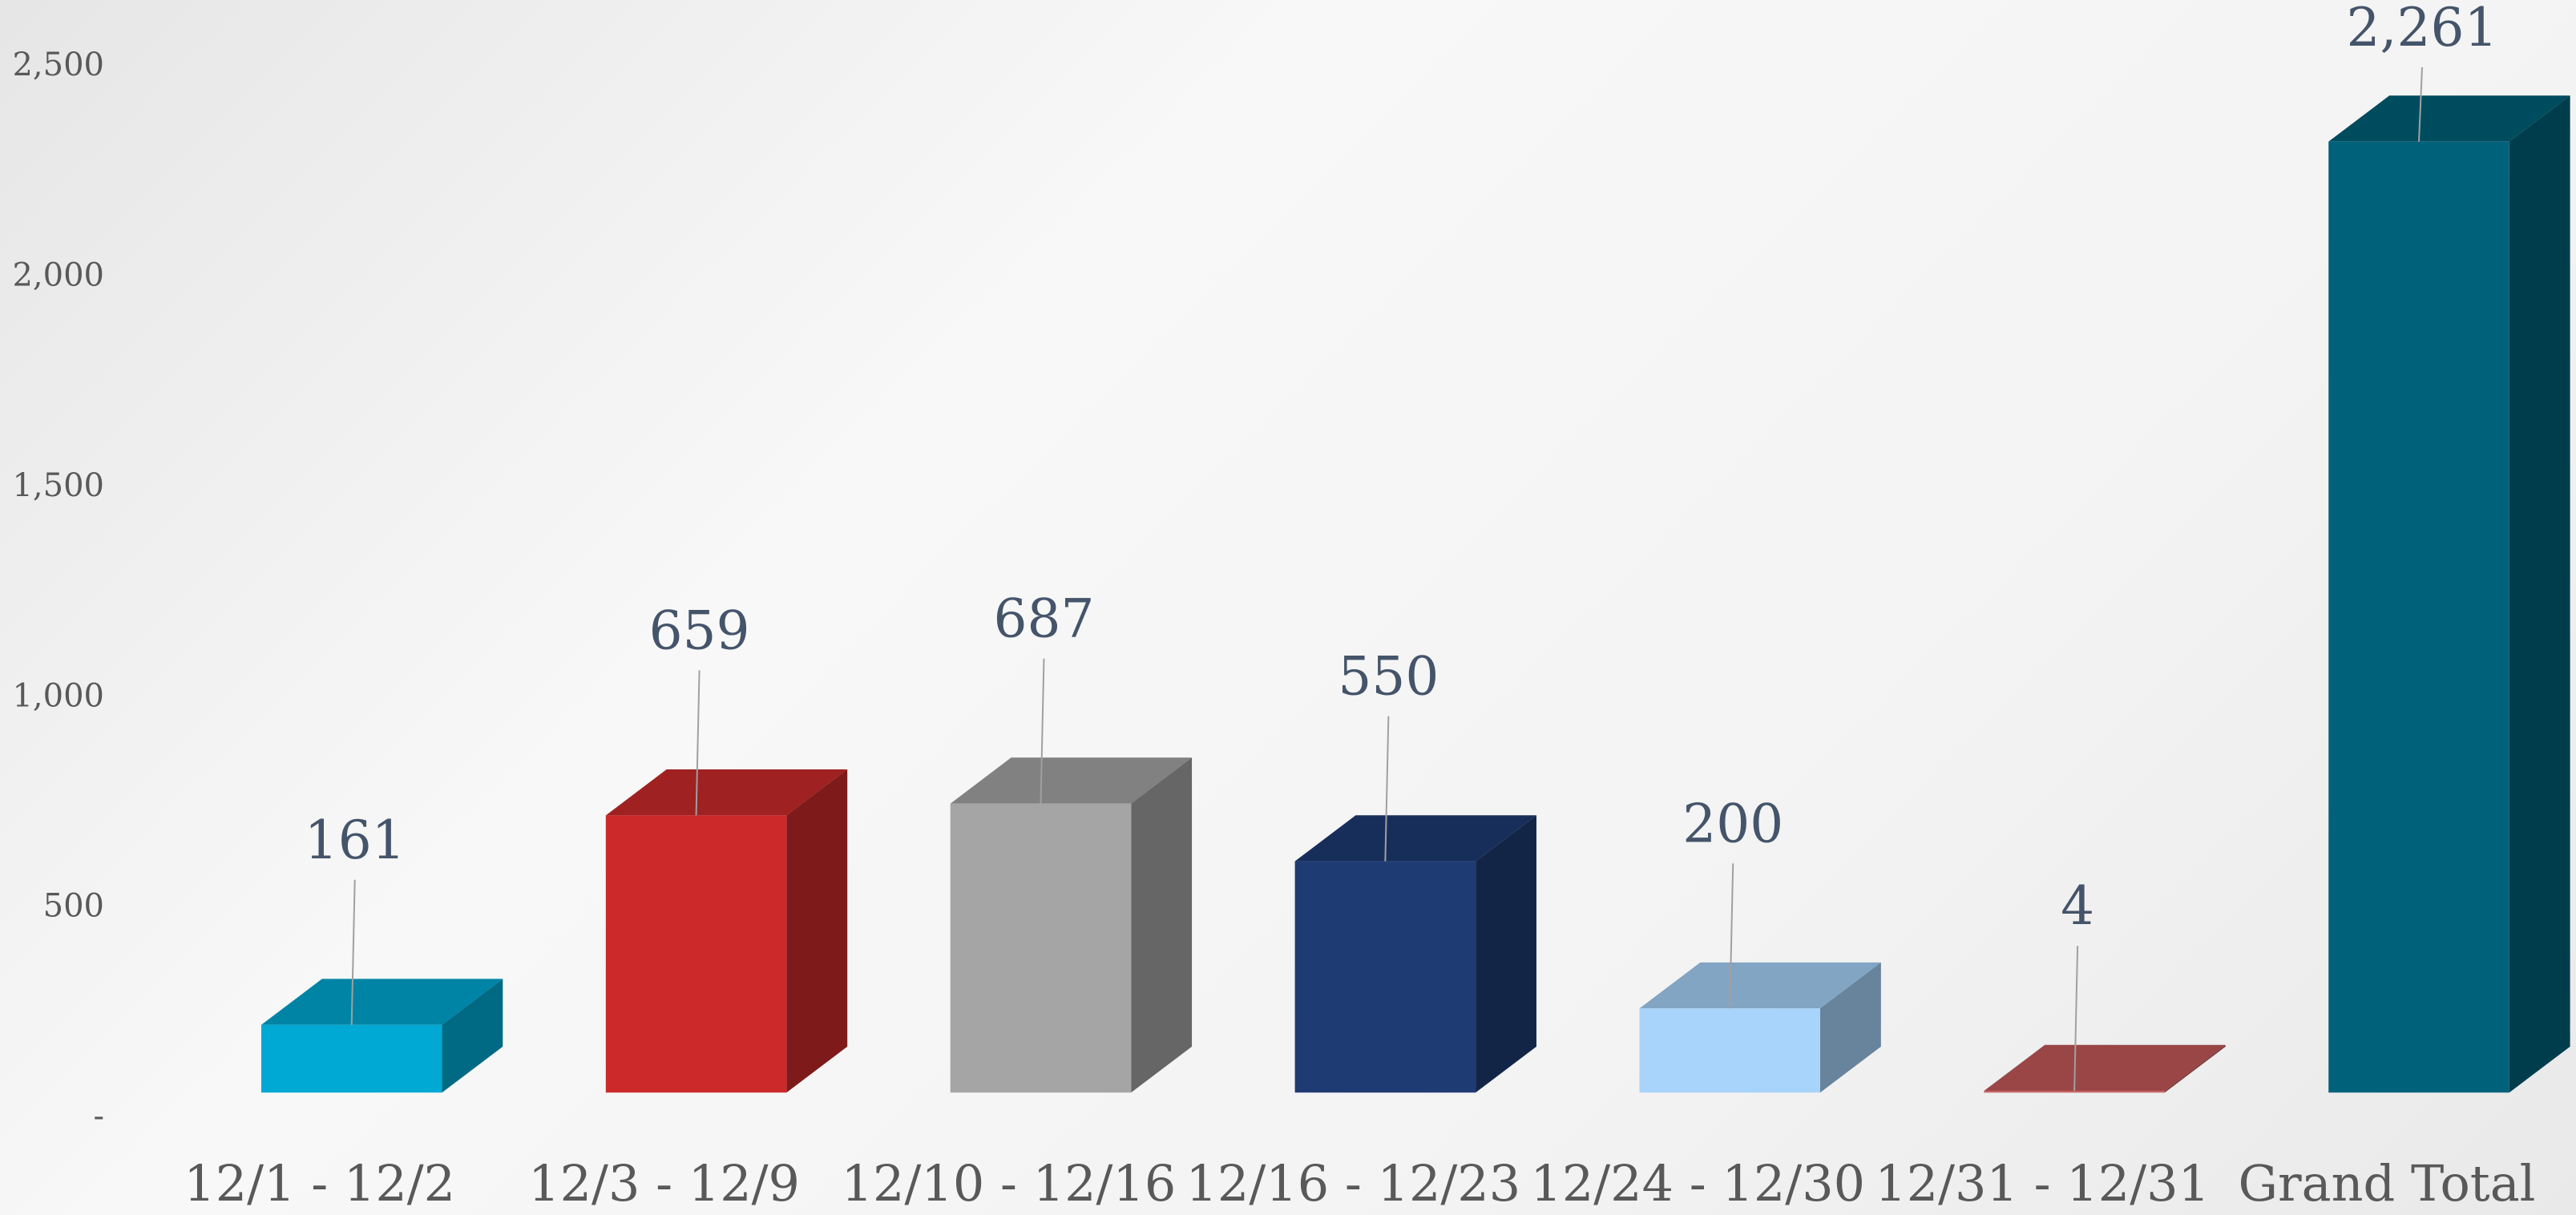 The height and width of the screenshot is (1215, 2576). What do you see at coordinates (1352, 1183) in the screenshot?
I see `x-tick-label: 12/16 - 12/23` at bounding box center [1352, 1183].